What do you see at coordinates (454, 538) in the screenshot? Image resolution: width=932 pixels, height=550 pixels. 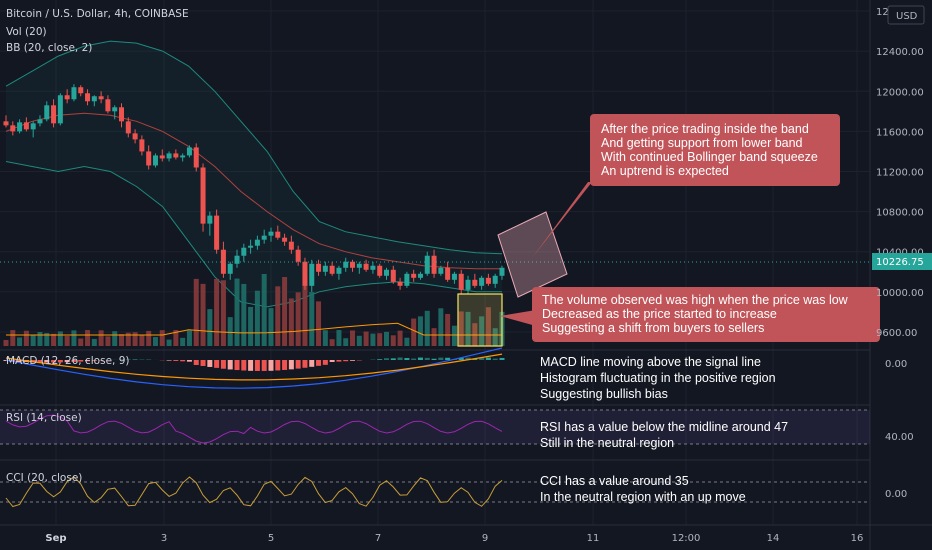 I see `time-axis: Sep 3 5 7 9 11 12:00 14 16` at bounding box center [454, 538].